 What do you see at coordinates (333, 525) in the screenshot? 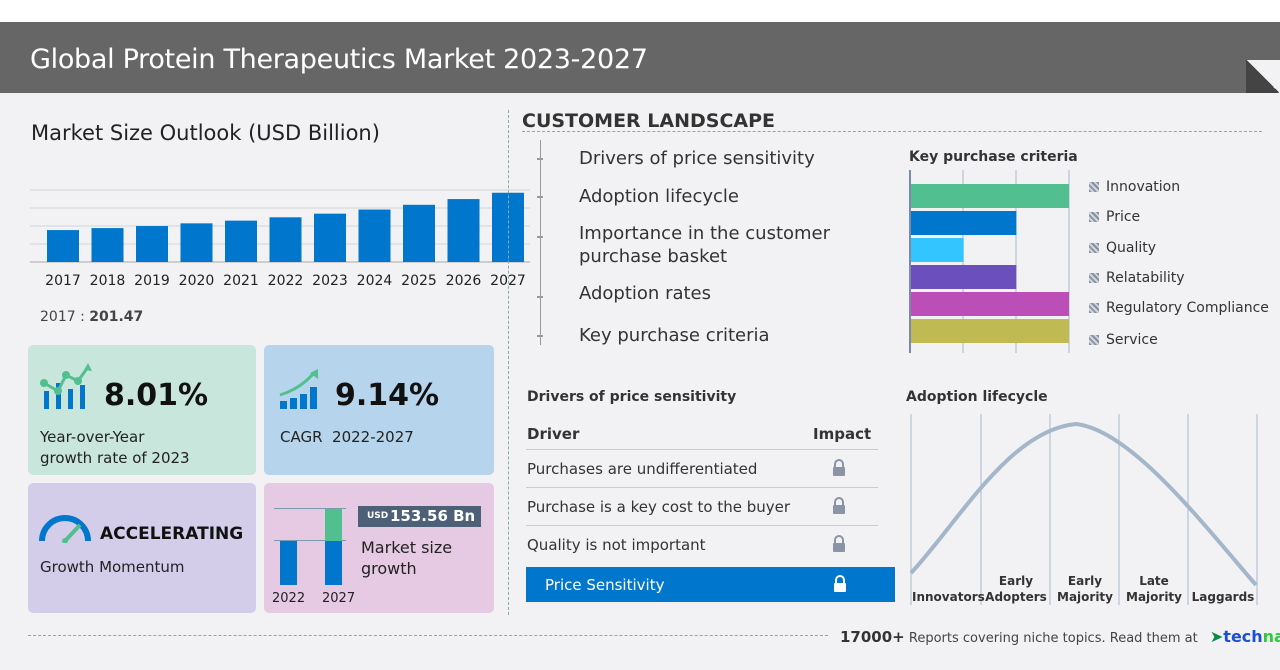
I see `bar-2027-increment` at bounding box center [333, 525].